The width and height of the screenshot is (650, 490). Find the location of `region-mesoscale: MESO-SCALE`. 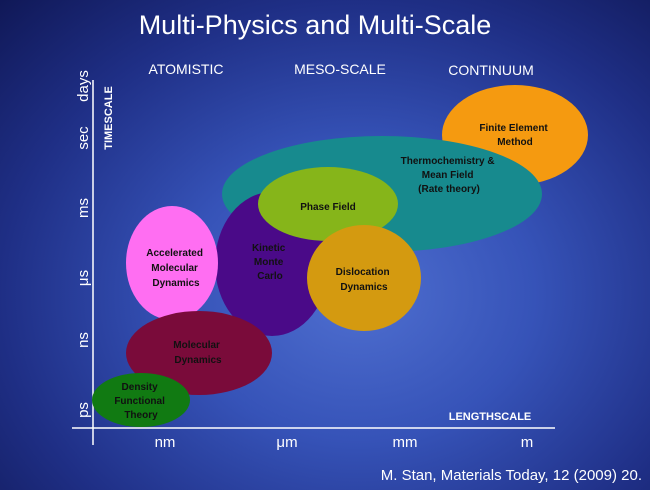

region-mesoscale: MESO-SCALE is located at coordinates (340, 69).